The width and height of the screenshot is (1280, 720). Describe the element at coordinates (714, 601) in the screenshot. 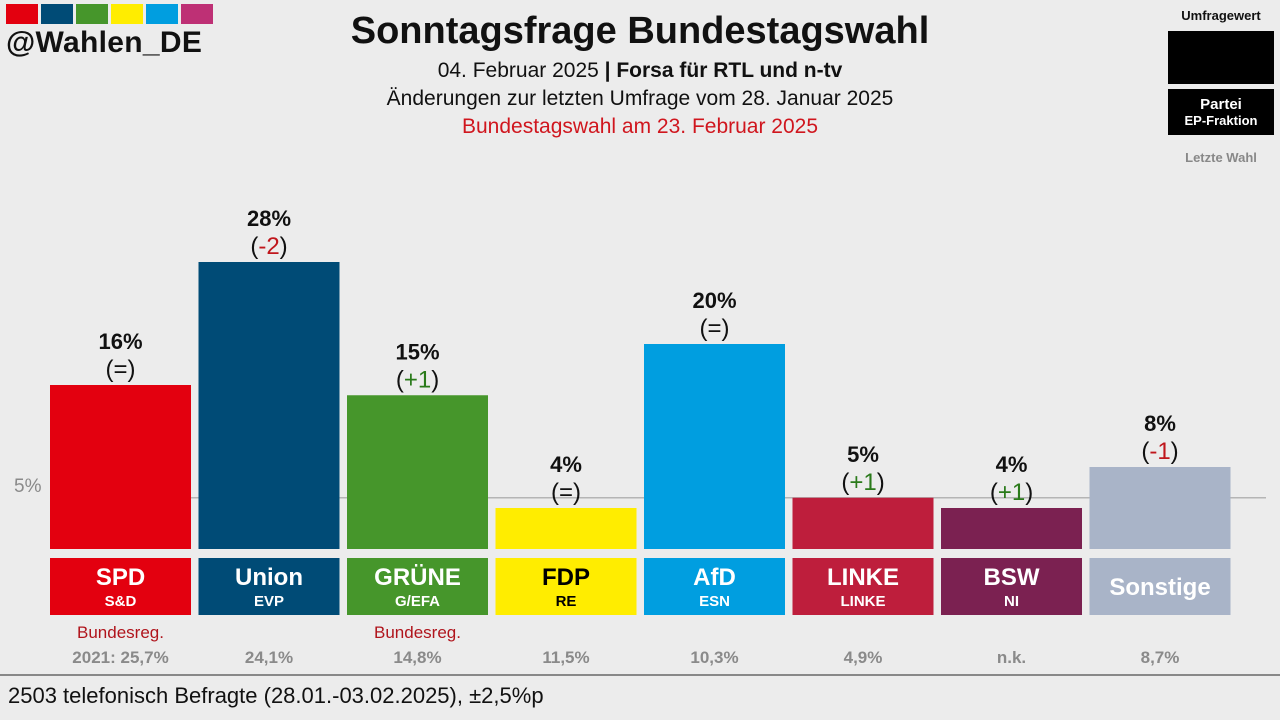

I see `ep-group: ESN` at that location.